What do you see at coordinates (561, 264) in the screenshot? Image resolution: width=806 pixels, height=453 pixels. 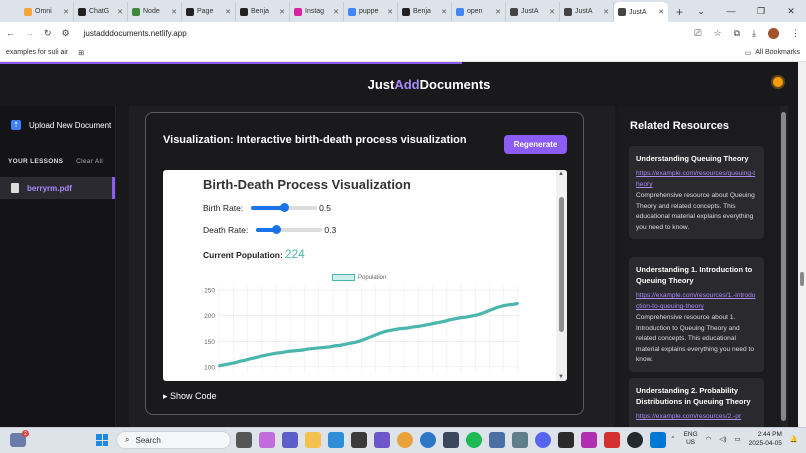 I see `frame-scroll-thumb` at bounding box center [561, 264].